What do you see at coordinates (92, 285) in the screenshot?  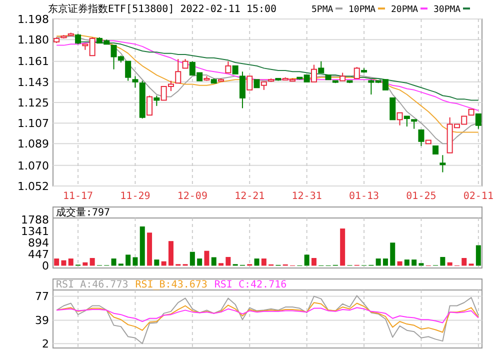 I see `series-label: RSI_A:46.773` at bounding box center [92, 285].